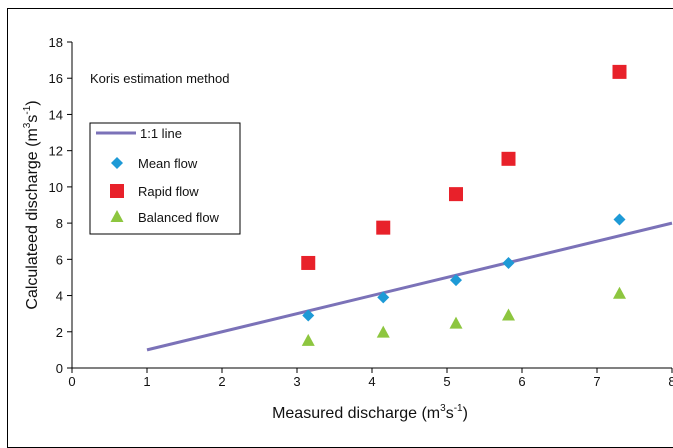 This screenshot has width=673, height=448. What do you see at coordinates (670, 381) in the screenshot?
I see `x-tick-label: 8` at bounding box center [670, 381].